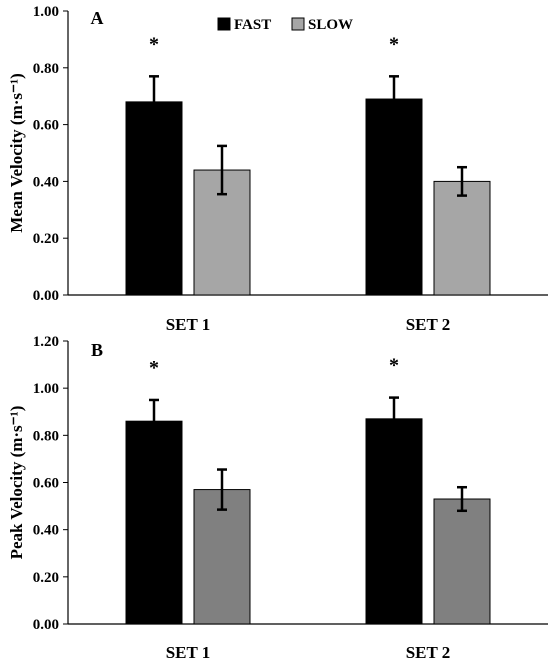 This screenshot has width=550, height=664. I want to click on y-axis-label: Mean Velocity (m·s⁻¹), so click(16, 153).